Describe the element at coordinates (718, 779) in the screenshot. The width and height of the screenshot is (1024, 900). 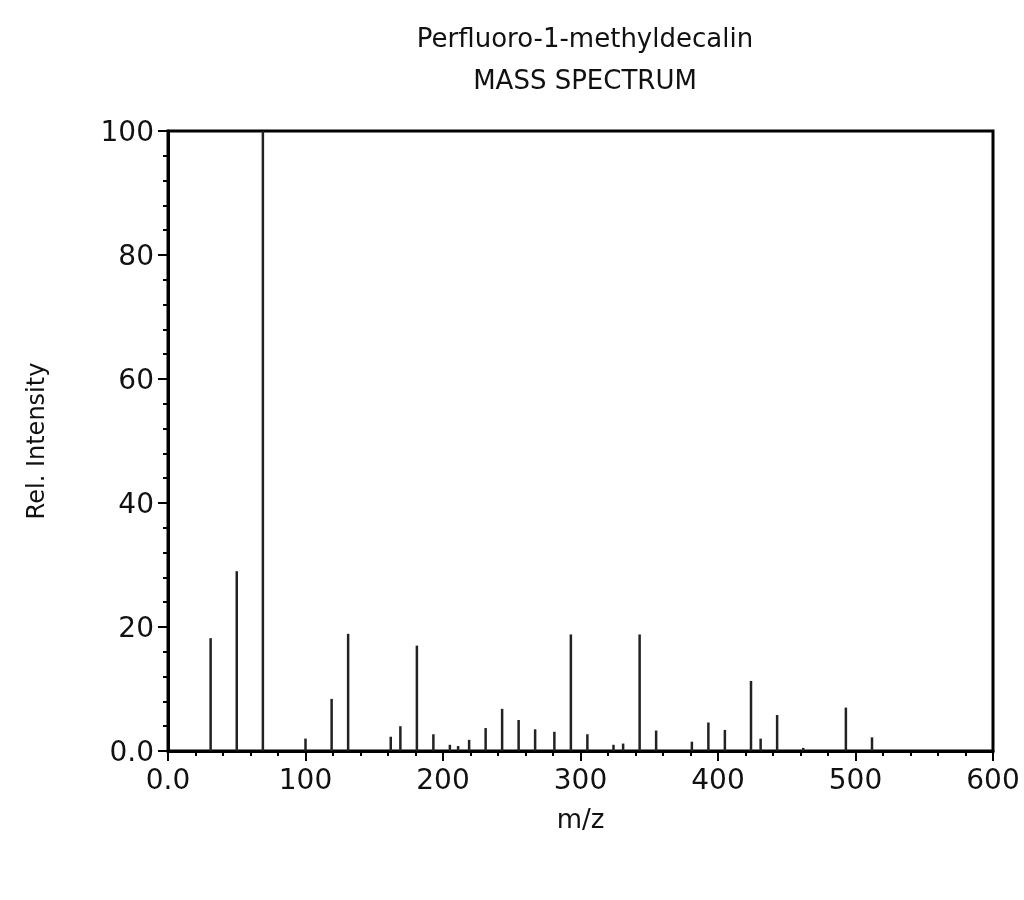
I see `x-tick-label: 400` at that location.